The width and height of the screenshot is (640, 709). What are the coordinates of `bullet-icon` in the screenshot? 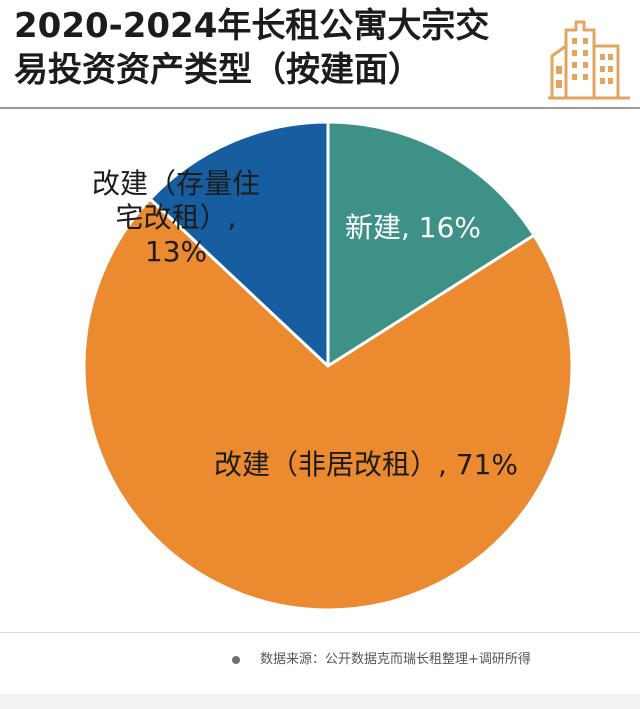 It's located at (236, 660).